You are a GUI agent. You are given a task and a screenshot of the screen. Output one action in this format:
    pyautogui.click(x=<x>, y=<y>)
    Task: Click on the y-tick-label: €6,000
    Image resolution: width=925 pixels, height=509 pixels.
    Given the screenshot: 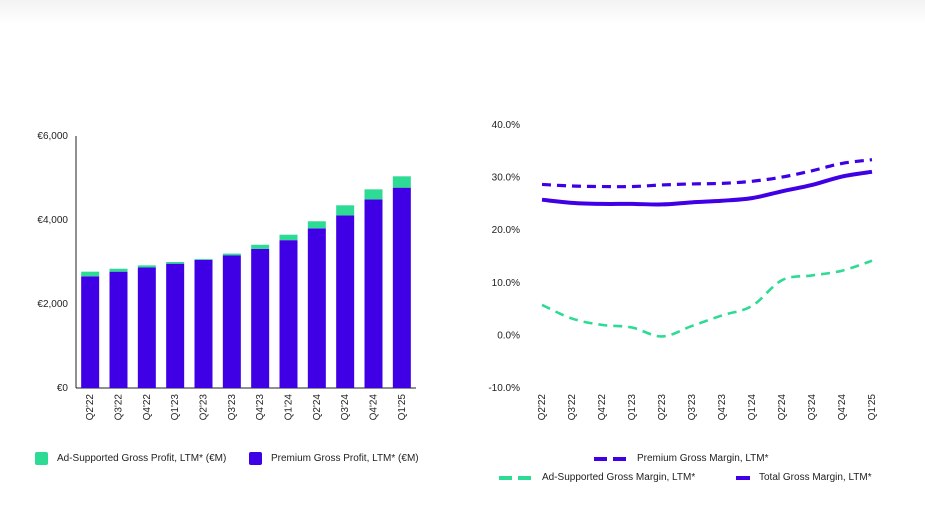 What is the action you would take?
    pyautogui.click(x=52, y=136)
    